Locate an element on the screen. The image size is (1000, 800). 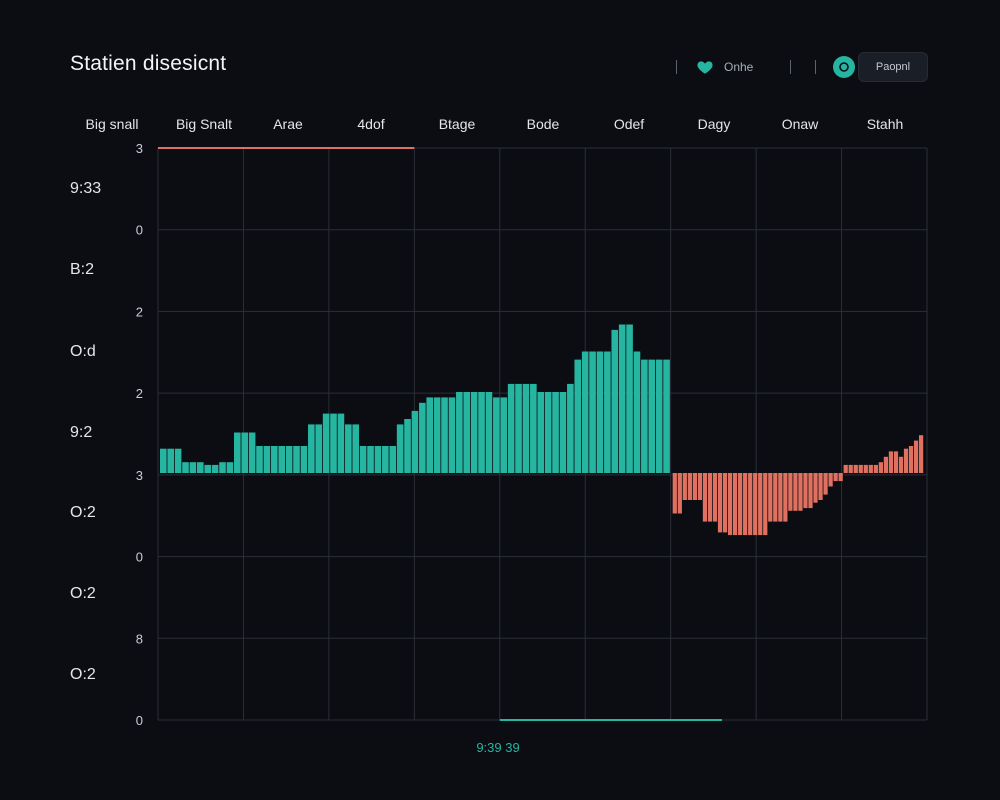
top-category-label: Onaw is located at coordinates (800, 124).